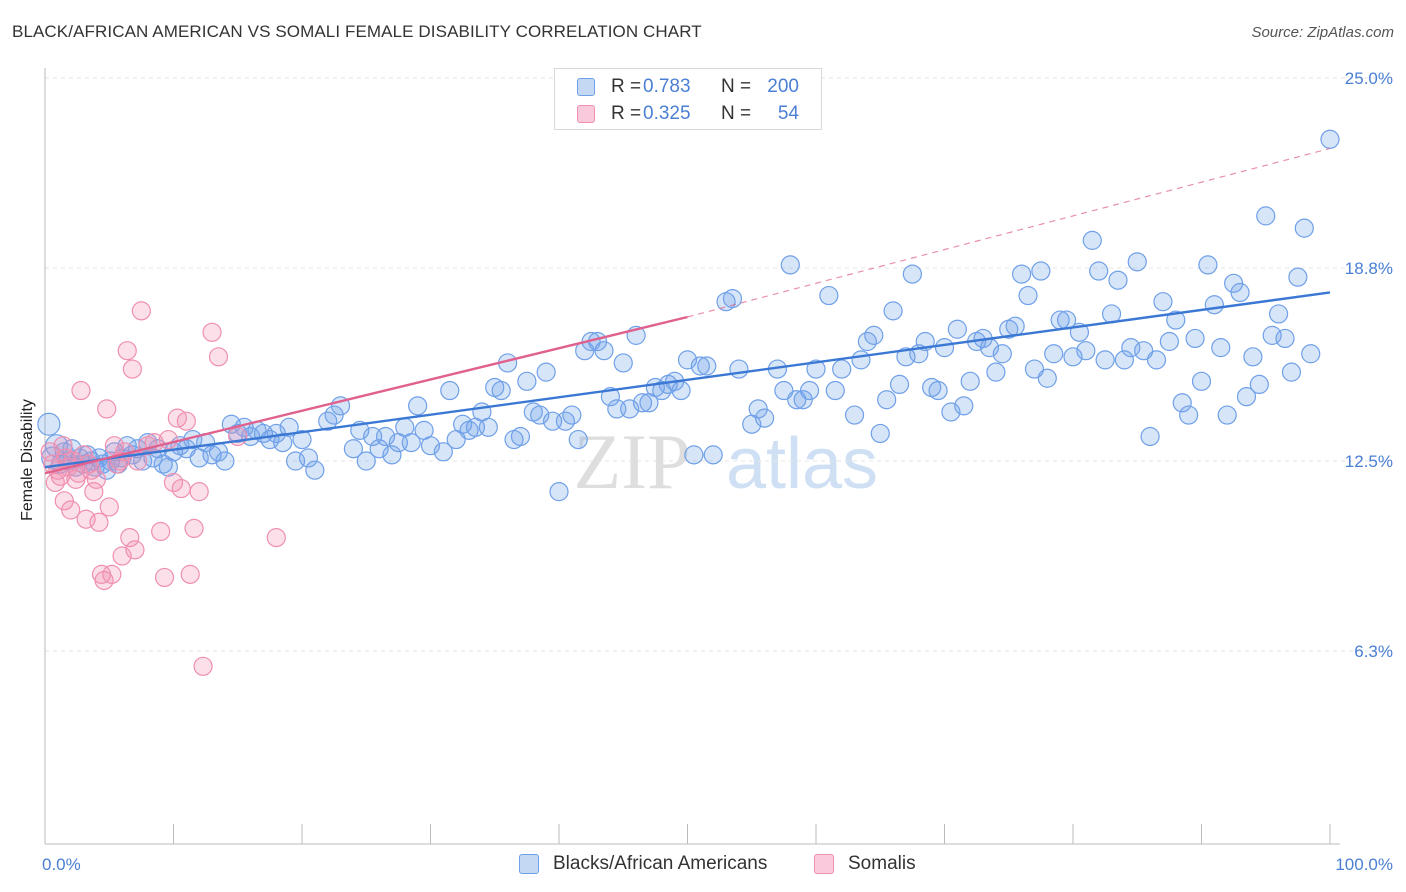 The image size is (1406, 892). Describe the element at coordinates (1369, 78) in the screenshot. I see `y-tick-label: 25.0%` at that location.